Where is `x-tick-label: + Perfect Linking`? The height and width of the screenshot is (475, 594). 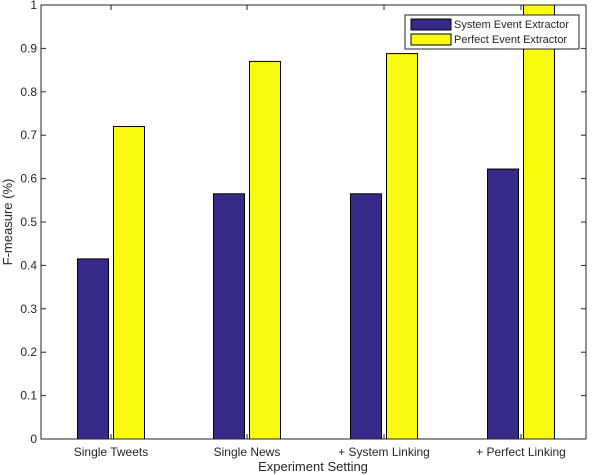 x-tick-label: + Perfect Linking is located at coordinates (521, 452).